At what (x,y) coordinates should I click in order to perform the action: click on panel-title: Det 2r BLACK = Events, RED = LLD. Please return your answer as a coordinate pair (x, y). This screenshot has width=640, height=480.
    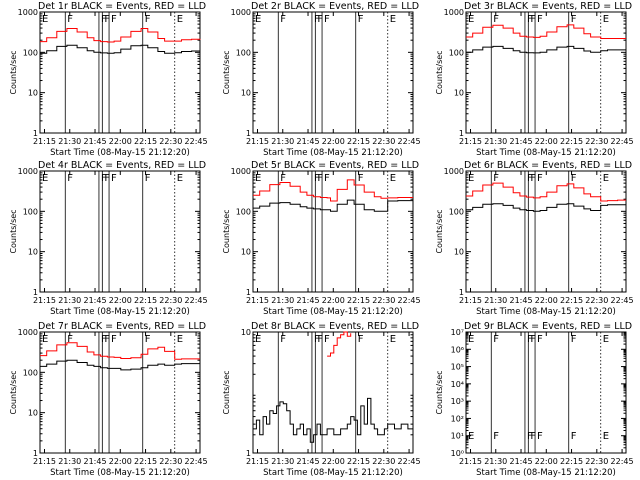
    Looking at the image, I should click on (335, 6).